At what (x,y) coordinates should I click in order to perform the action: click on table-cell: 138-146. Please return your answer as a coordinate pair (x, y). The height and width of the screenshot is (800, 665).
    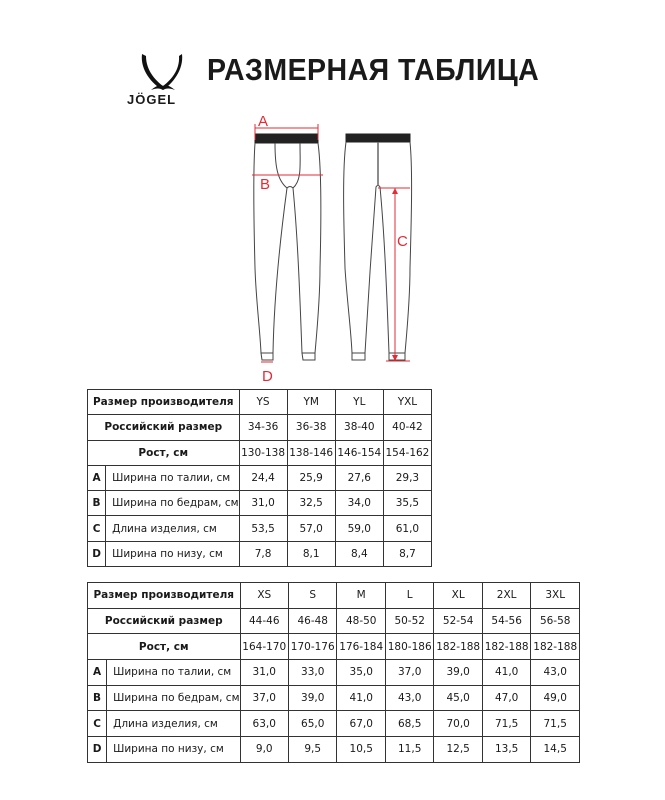
    Looking at the image, I should click on (311, 452).